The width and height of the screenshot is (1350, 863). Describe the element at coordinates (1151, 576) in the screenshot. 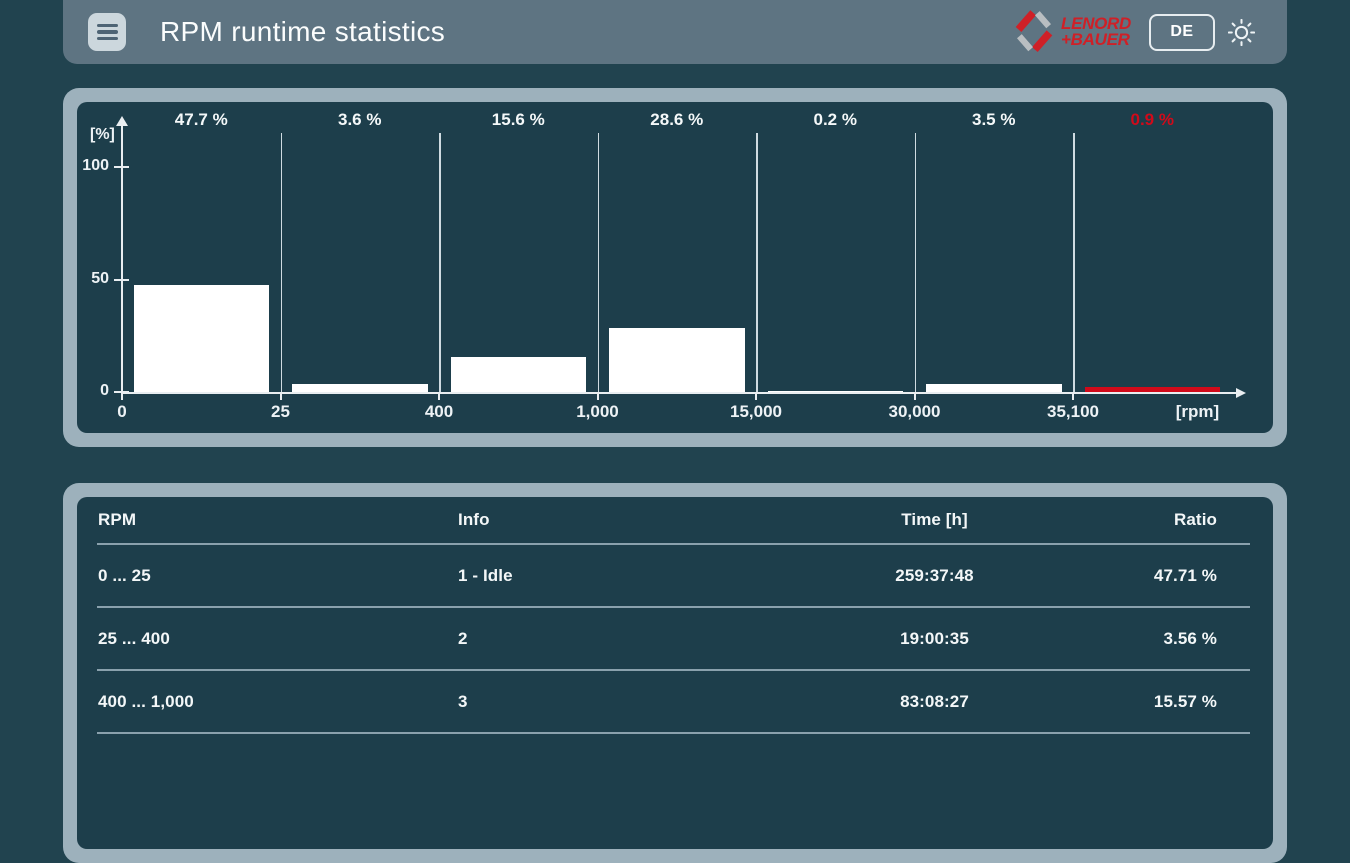

I see `table-cell: 47.71 %` at that location.